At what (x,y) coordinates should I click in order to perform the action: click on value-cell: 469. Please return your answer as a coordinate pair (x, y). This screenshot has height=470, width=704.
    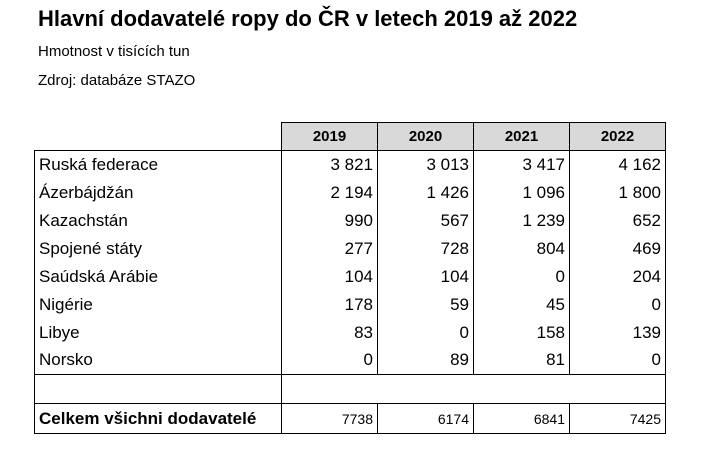
    Looking at the image, I should click on (617, 248).